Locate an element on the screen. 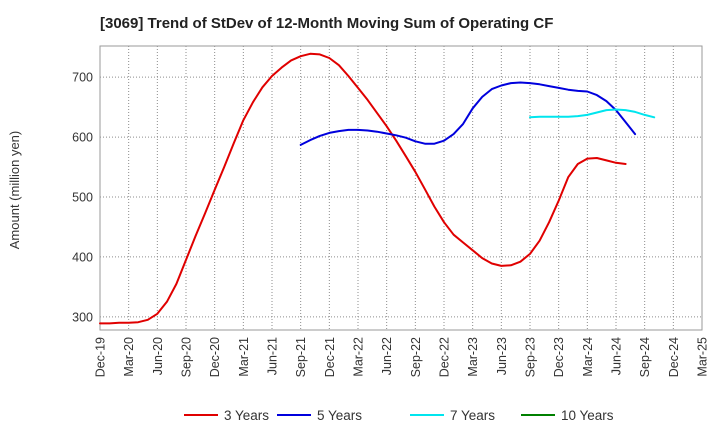 The image size is (720, 440). x-tick-label: Mar-24 is located at coordinates (588, 357).